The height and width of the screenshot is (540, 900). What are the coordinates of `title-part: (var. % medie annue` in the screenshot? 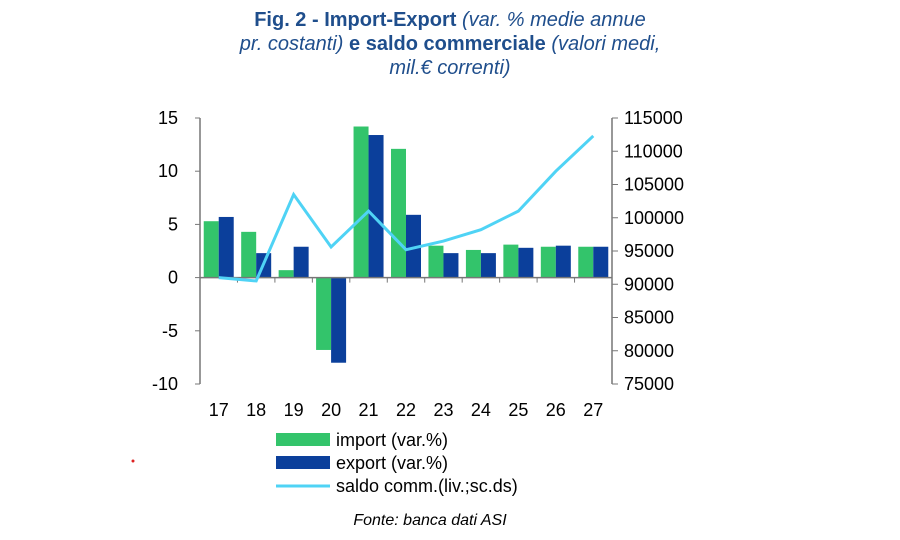 It's located at (551, 20).